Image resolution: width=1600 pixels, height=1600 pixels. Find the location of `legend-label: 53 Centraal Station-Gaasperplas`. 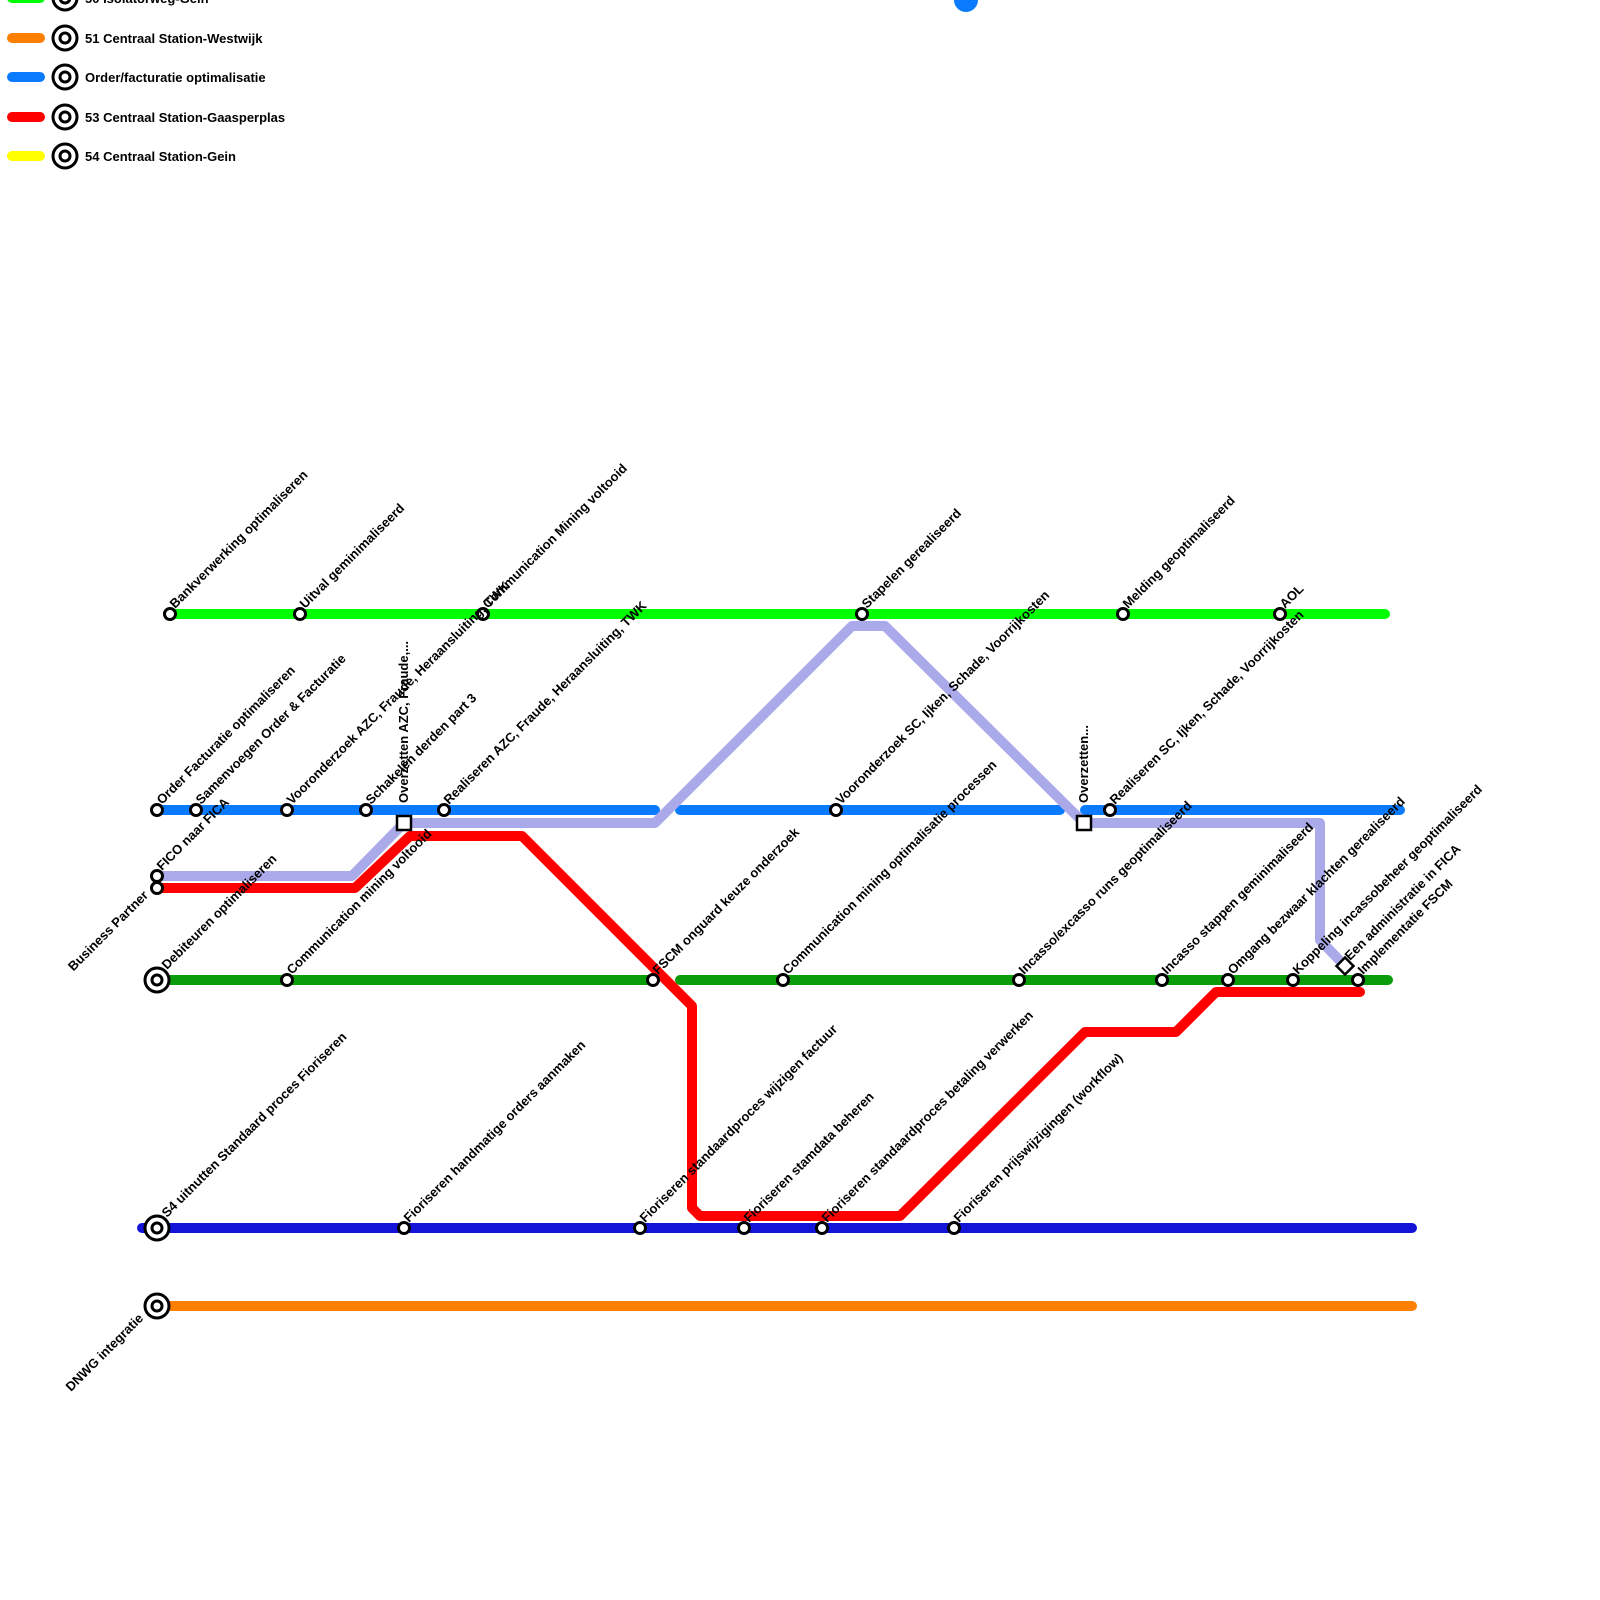

legend-label: 53 Centraal Station-Gaasperplas is located at coordinates (185, 117).